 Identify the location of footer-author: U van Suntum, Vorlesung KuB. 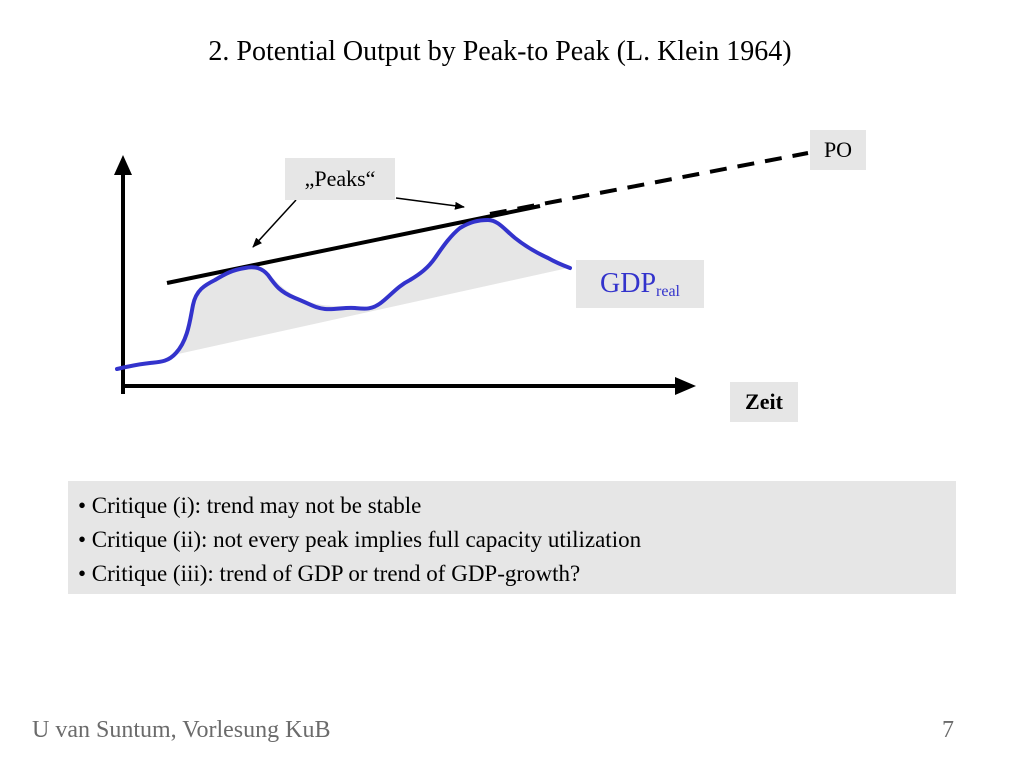
(181, 730).